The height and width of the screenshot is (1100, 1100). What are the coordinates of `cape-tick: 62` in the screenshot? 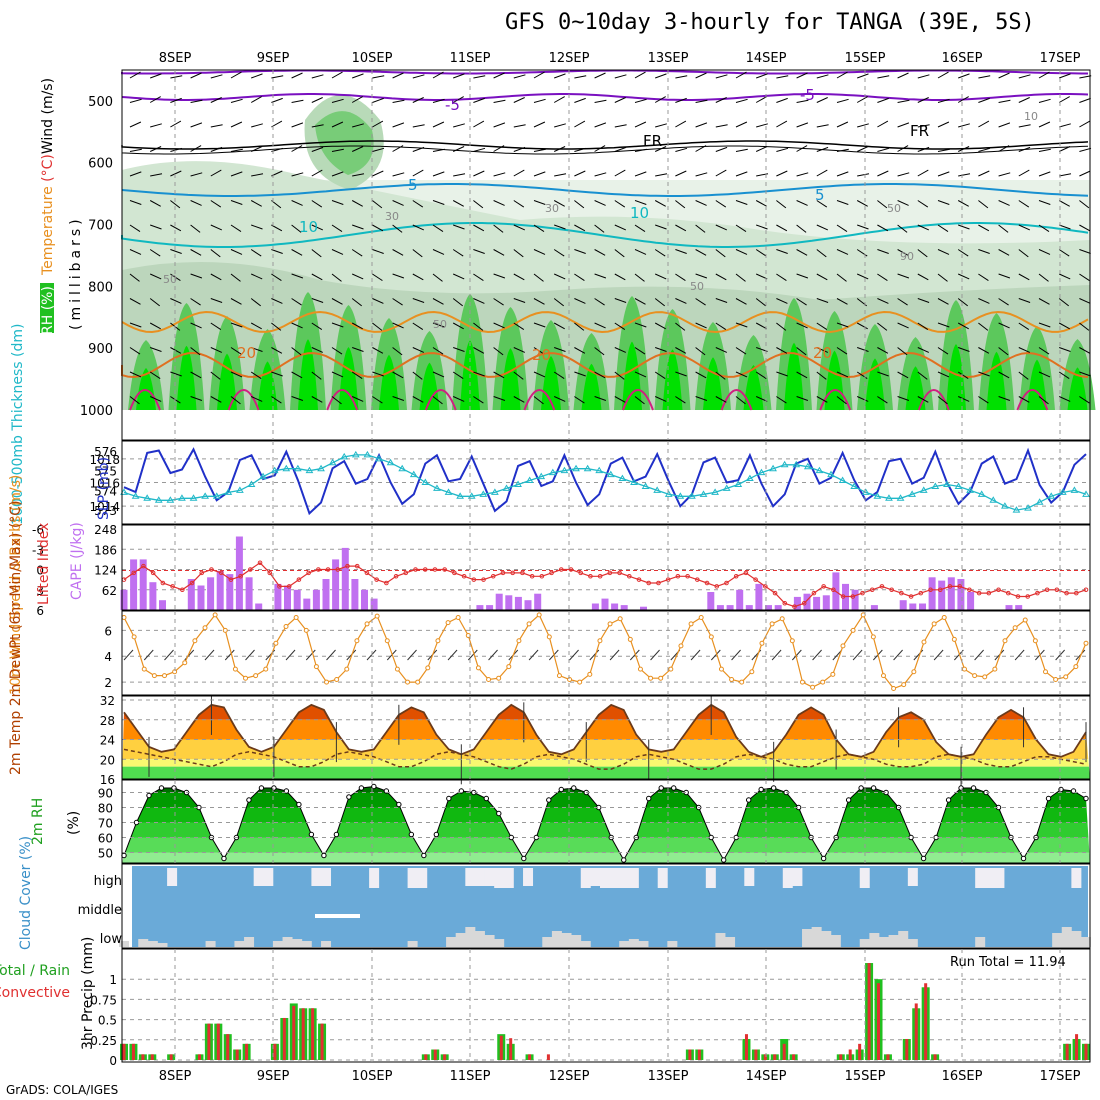 It's located at (109, 591).